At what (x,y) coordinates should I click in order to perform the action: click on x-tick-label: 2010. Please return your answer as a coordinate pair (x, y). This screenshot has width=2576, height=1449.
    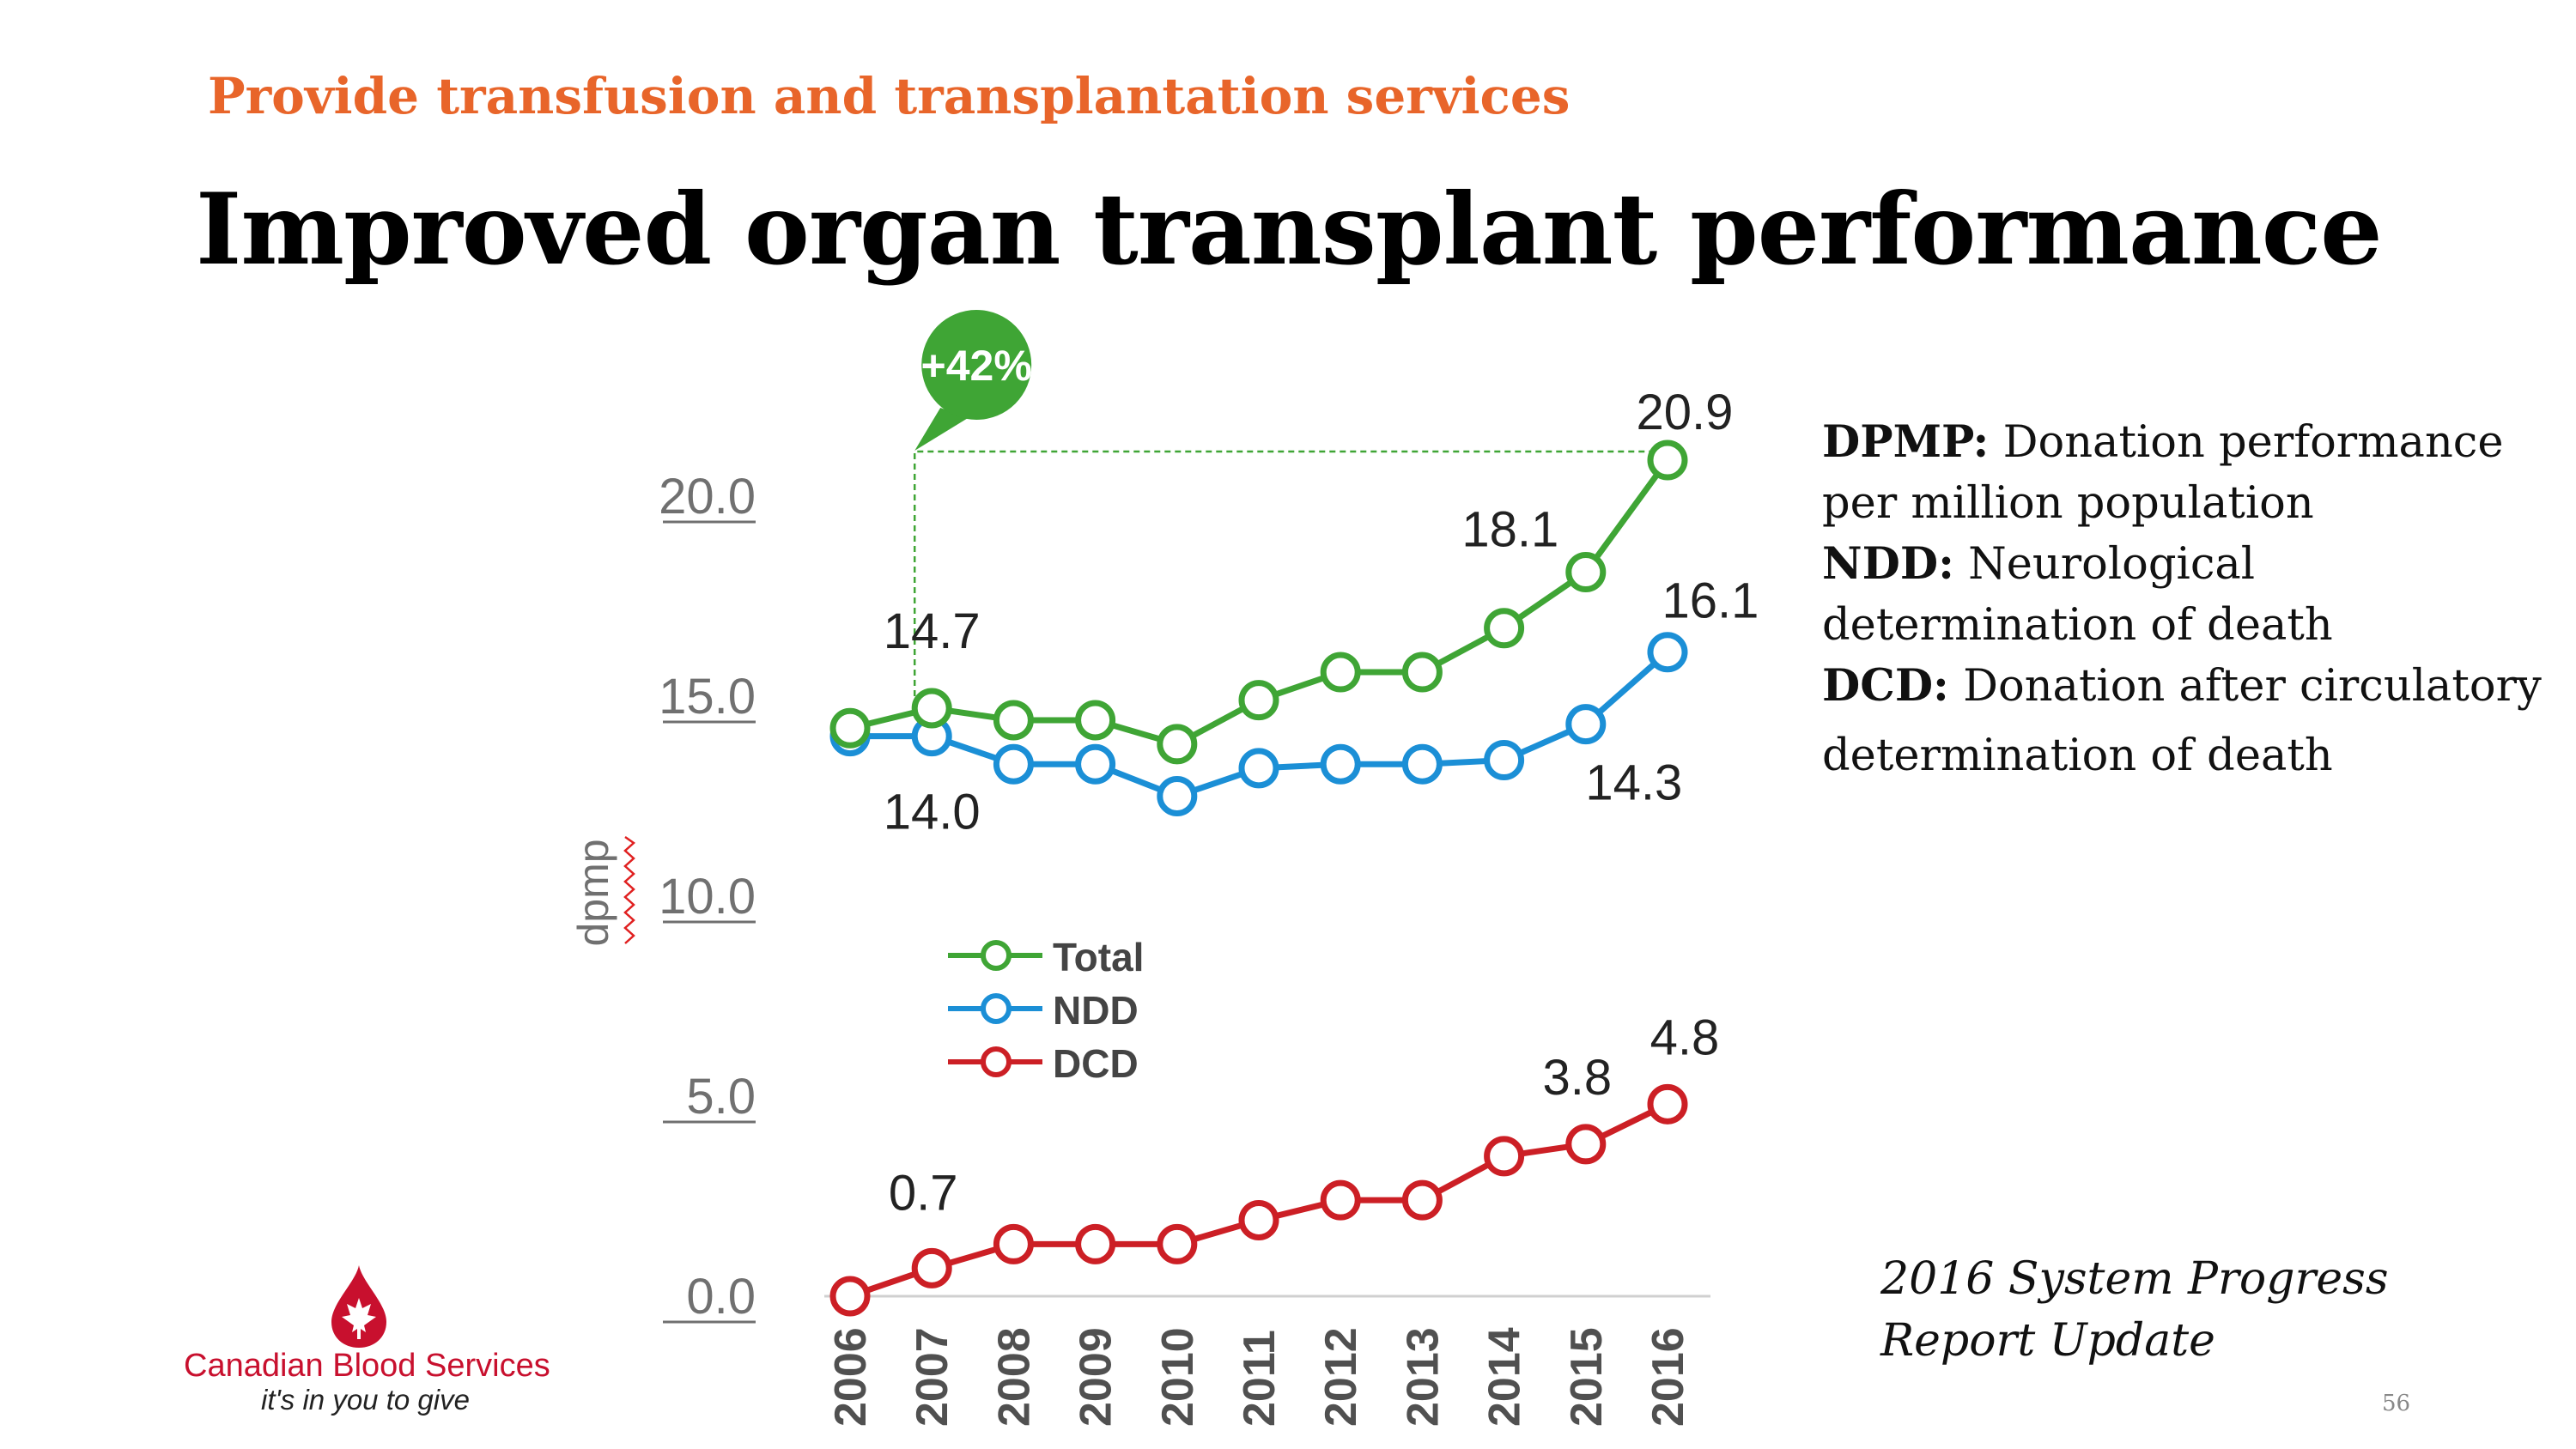
    Looking at the image, I should click on (1178, 1377).